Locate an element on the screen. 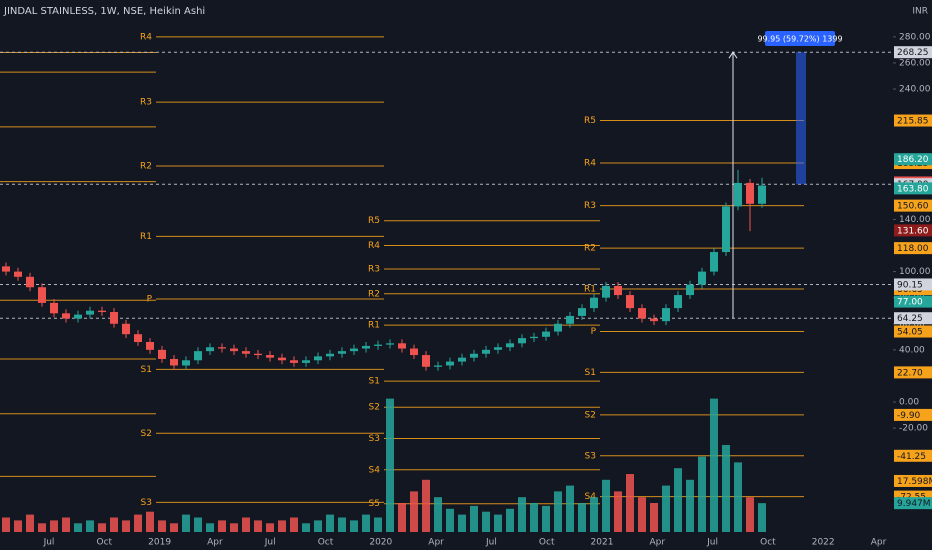 The width and height of the screenshot is (932, 550). pivot-name: R1 is located at coordinates (590, 290).